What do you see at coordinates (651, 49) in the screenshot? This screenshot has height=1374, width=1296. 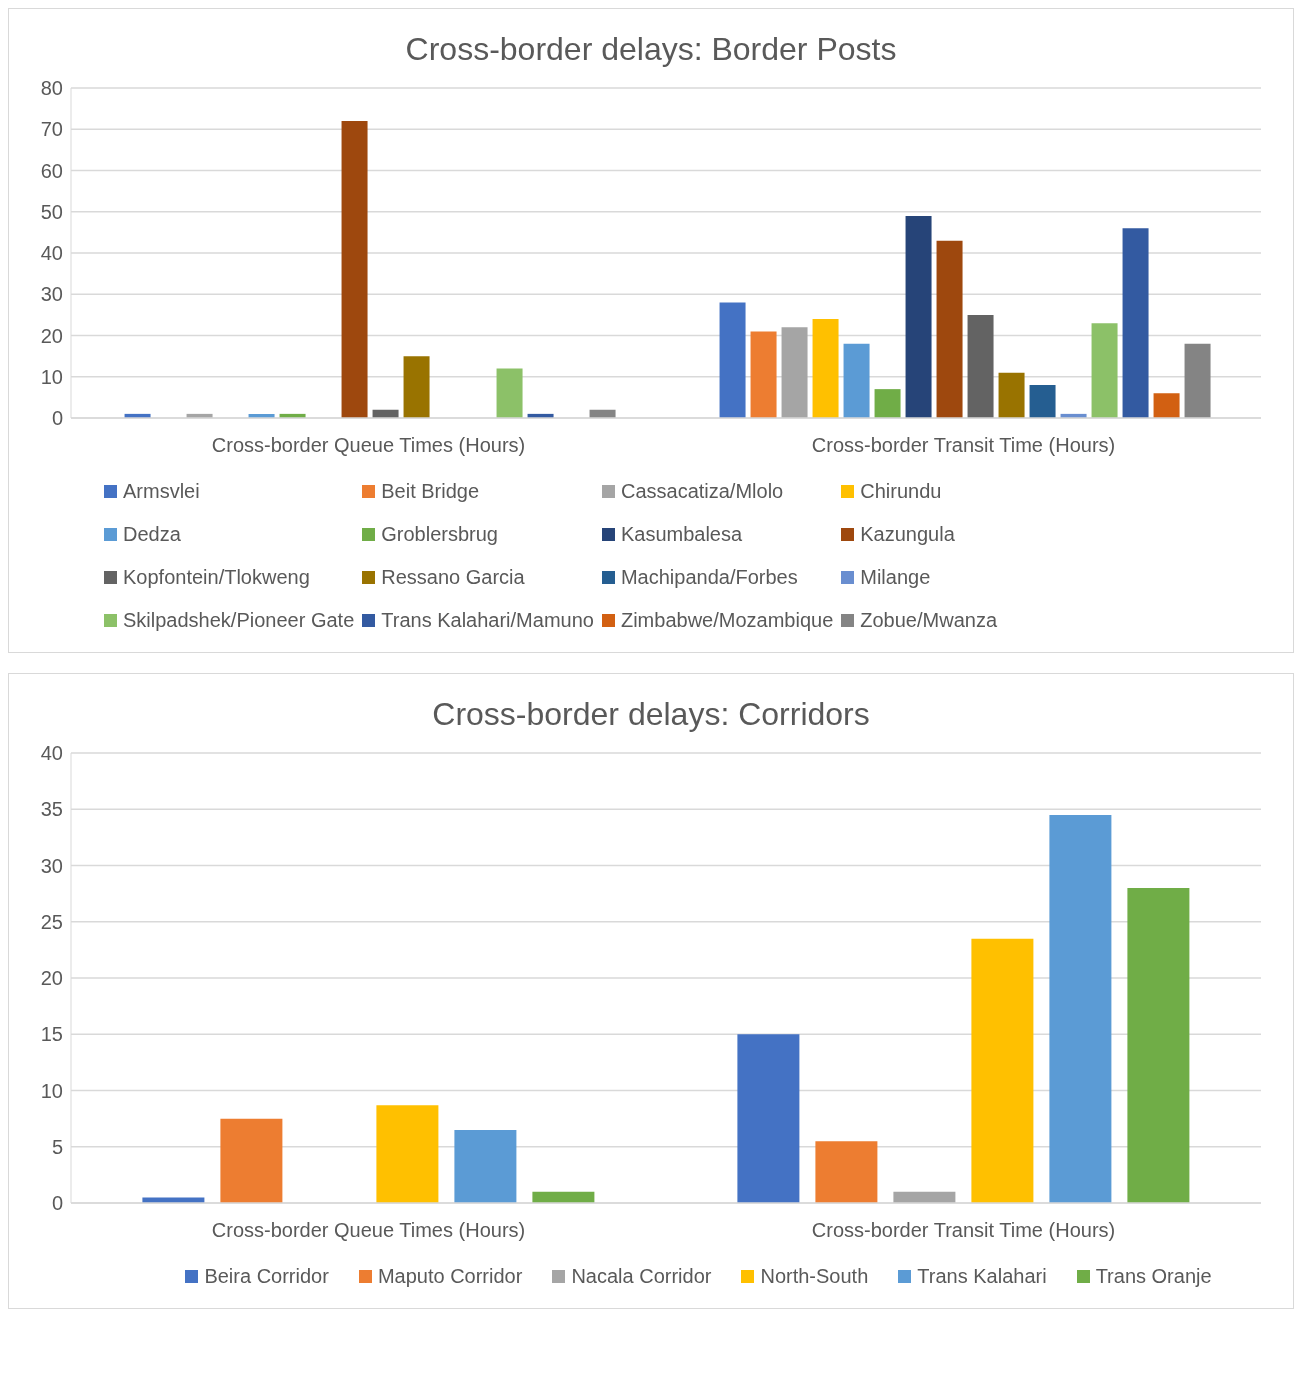 I see `chart-title: Cross-border delays: Border Posts` at bounding box center [651, 49].